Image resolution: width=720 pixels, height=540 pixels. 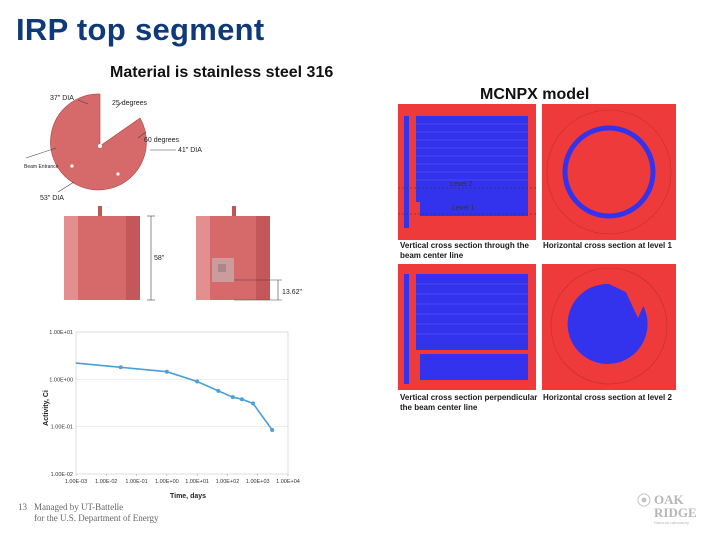 What do you see at coordinates (197, 482) in the screenshot?
I see `x-tick-label: 1.00E+01` at bounding box center [197, 482].